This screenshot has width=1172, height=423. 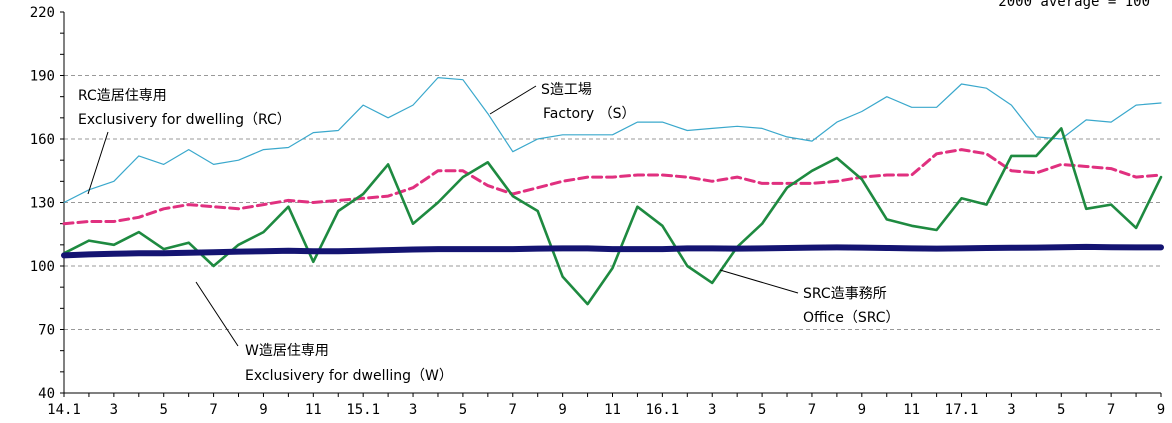 I want to click on y-tick-label: 70, so click(x=46, y=331).